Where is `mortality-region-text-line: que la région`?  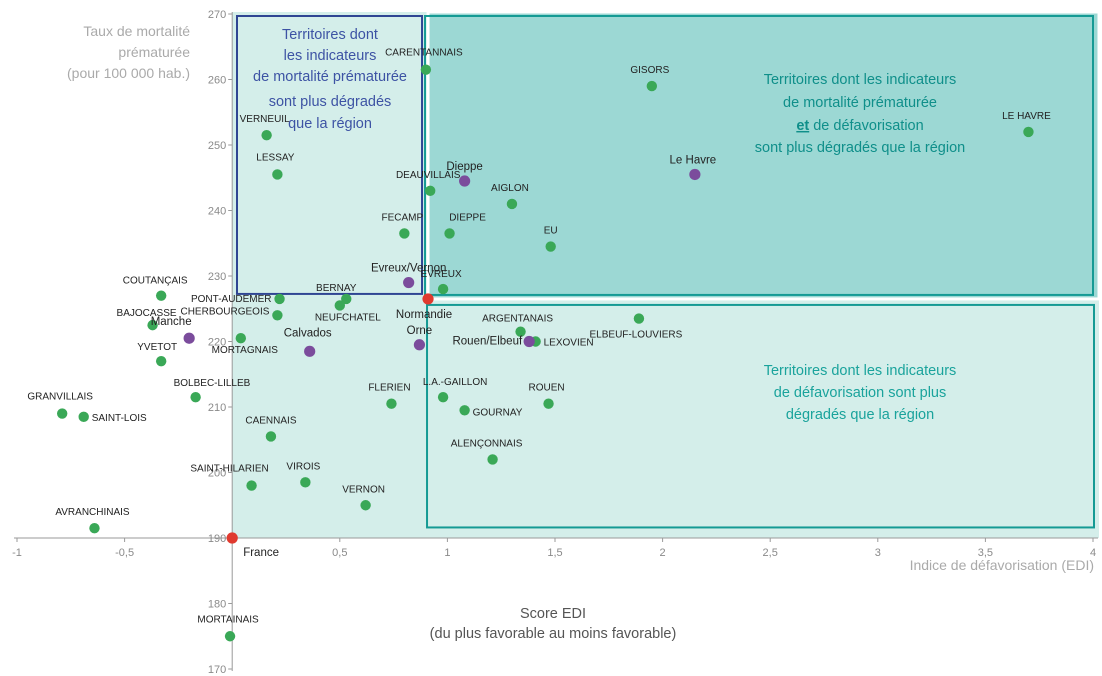
mortality-region-text-line: que la région is located at coordinates (330, 124).